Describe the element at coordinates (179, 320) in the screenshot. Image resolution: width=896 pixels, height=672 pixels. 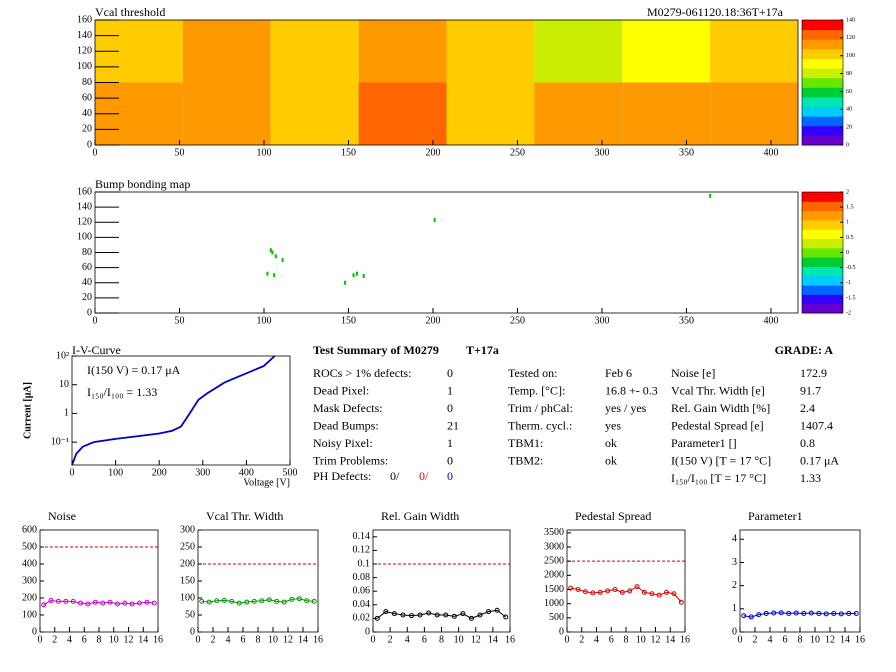
I see `x-tick-label: 50` at that location.